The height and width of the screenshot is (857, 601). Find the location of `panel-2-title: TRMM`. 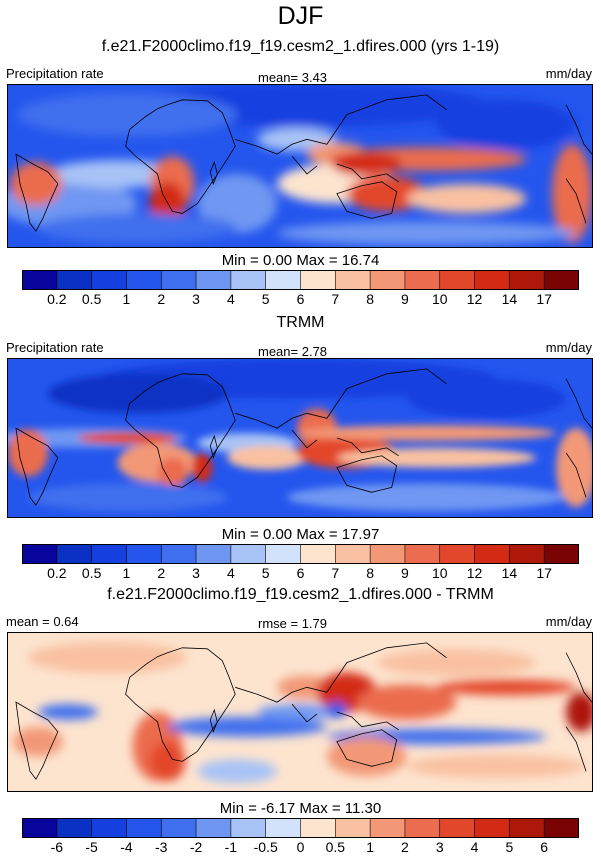

panel-2-title: TRMM is located at coordinates (300, 322).